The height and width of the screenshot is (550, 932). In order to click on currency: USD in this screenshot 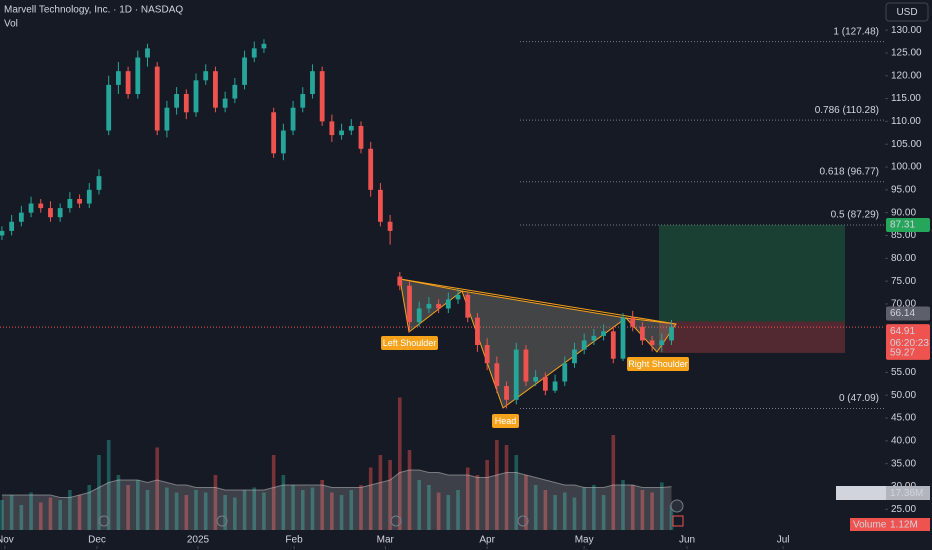, I will do `click(906, 12)`.